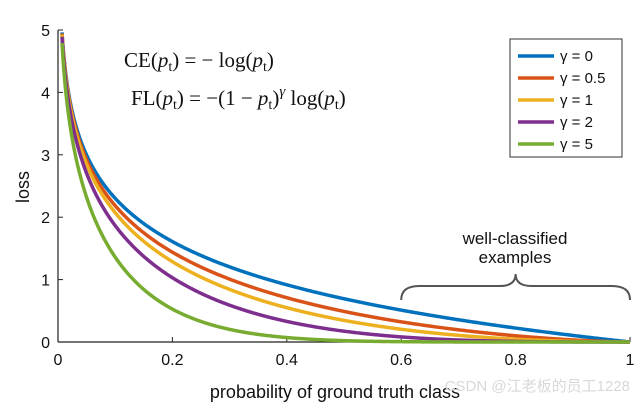 This screenshot has height=406, width=643. Describe the element at coordinates (401, 360) in the screenshot. I see `x-tick-label: 0.6` at that location.